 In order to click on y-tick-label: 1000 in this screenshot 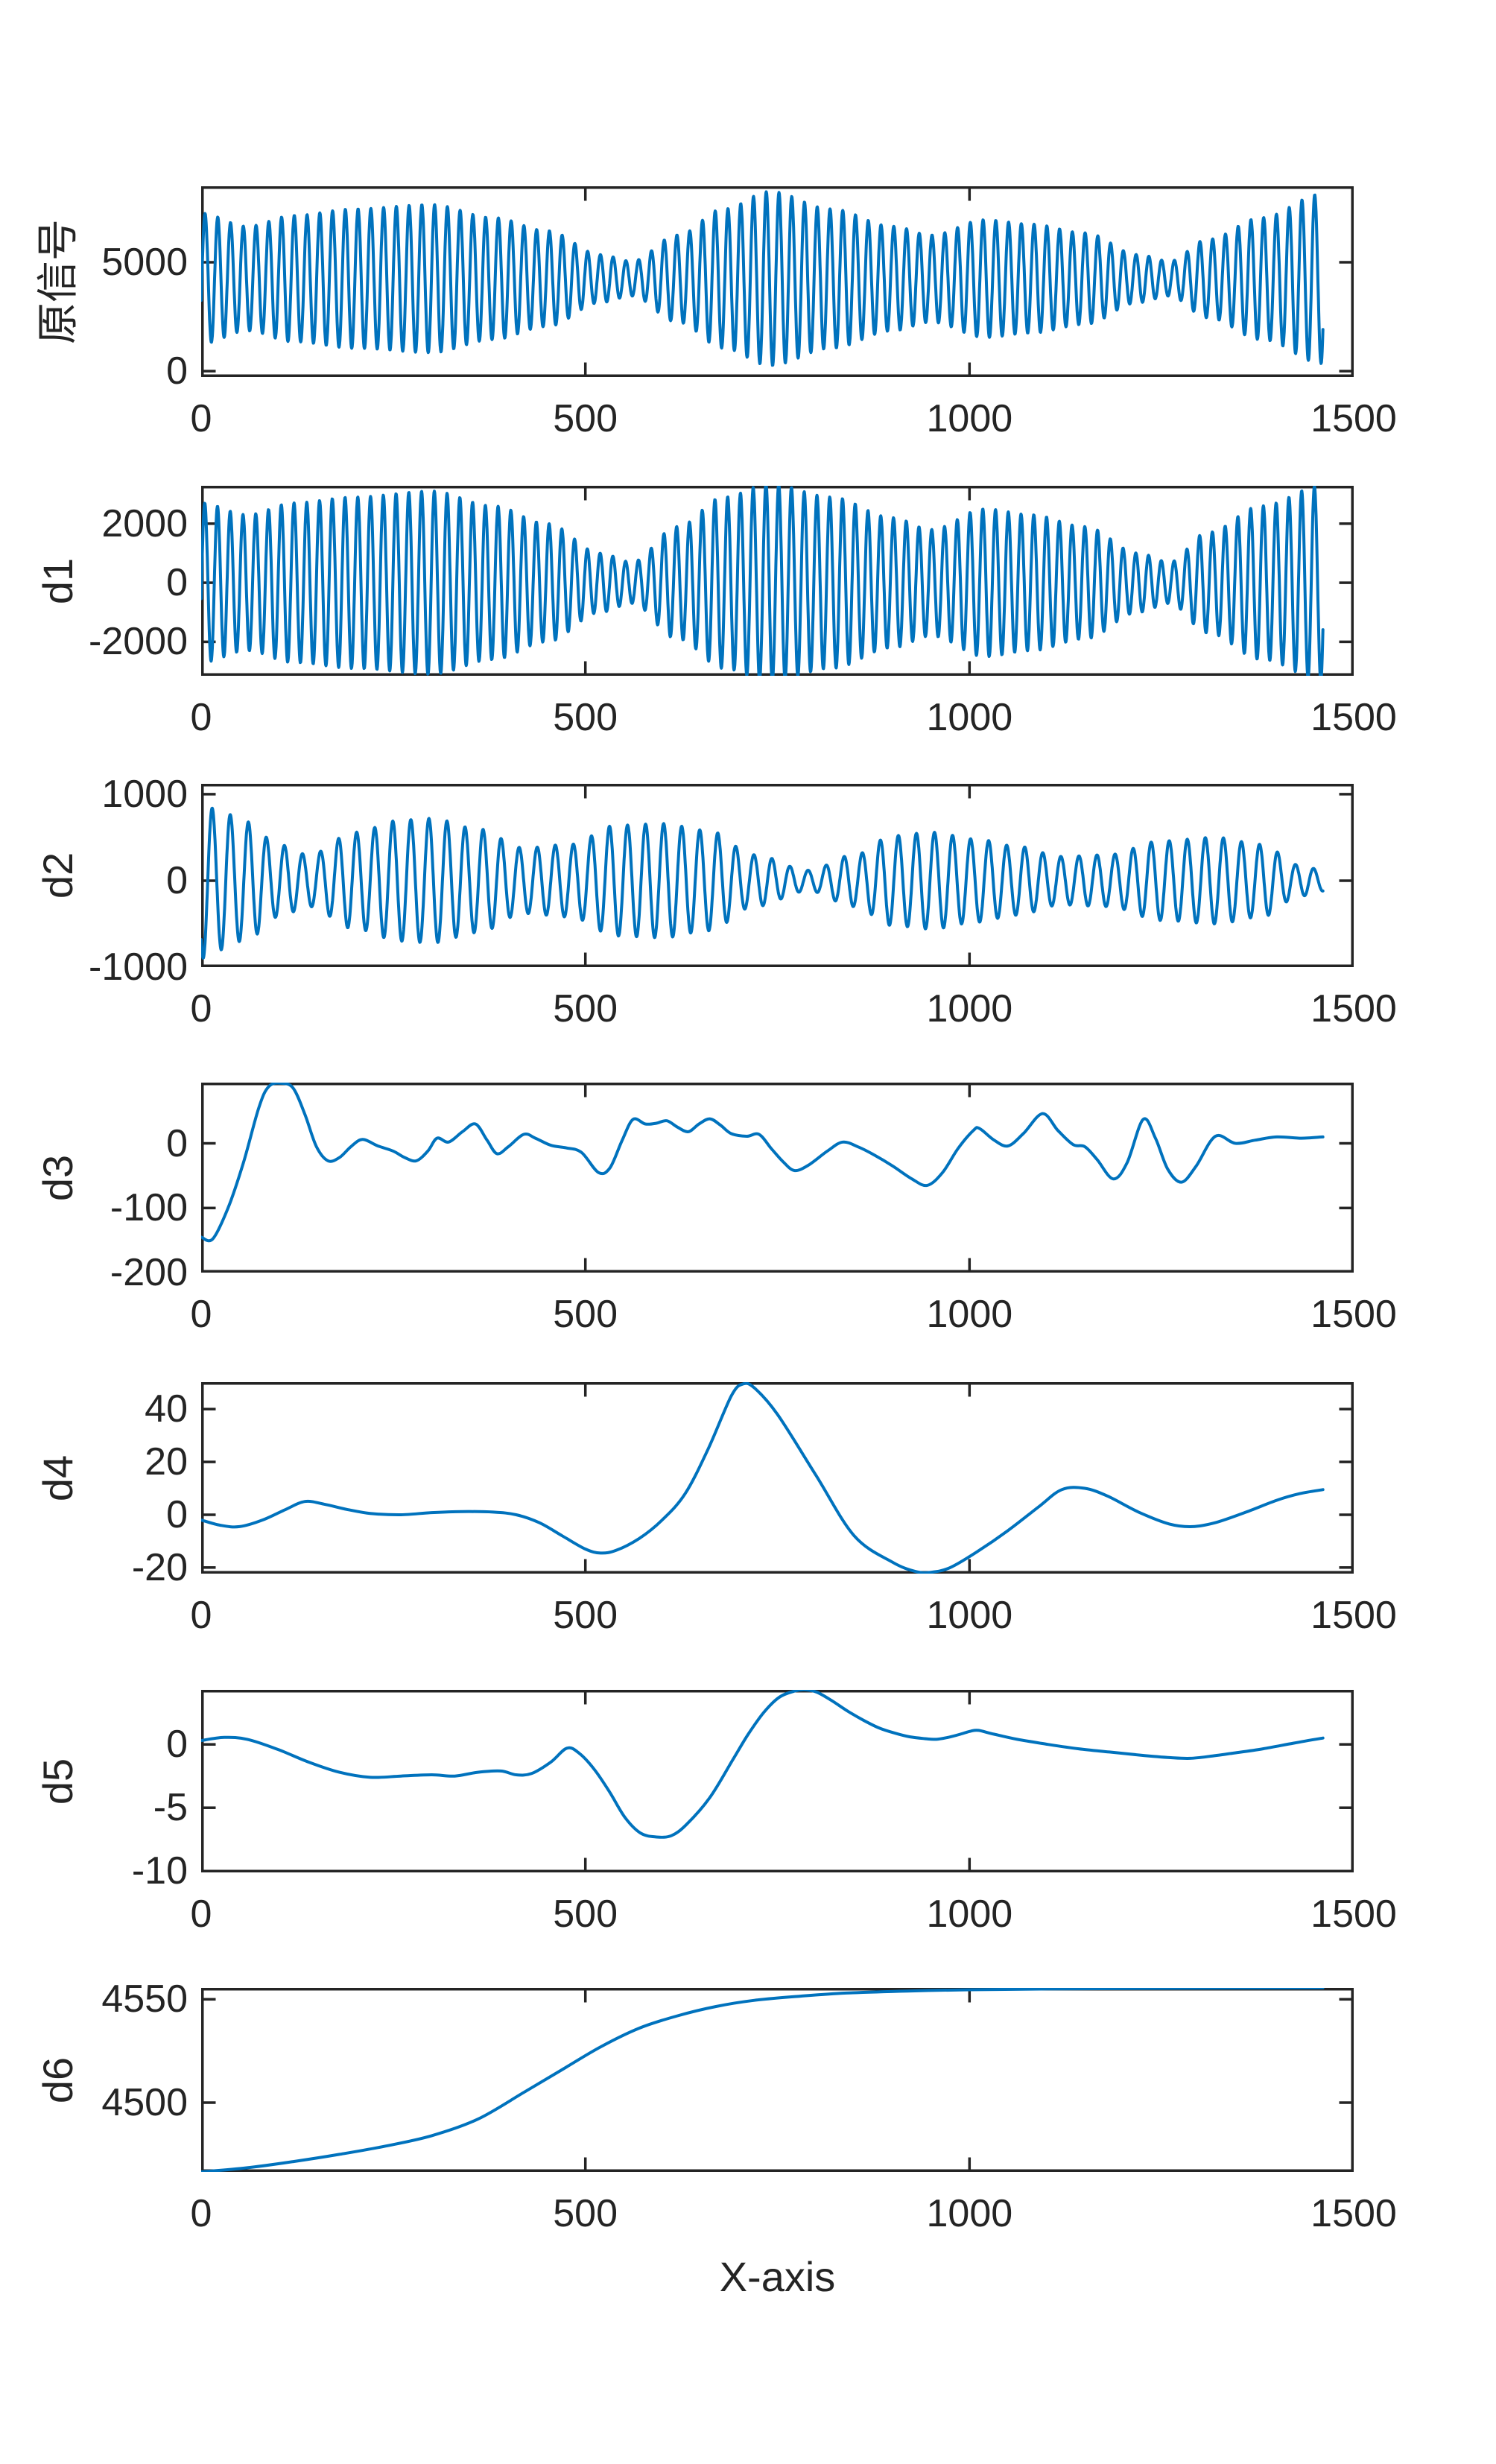, I will do `click(144, 794)`.